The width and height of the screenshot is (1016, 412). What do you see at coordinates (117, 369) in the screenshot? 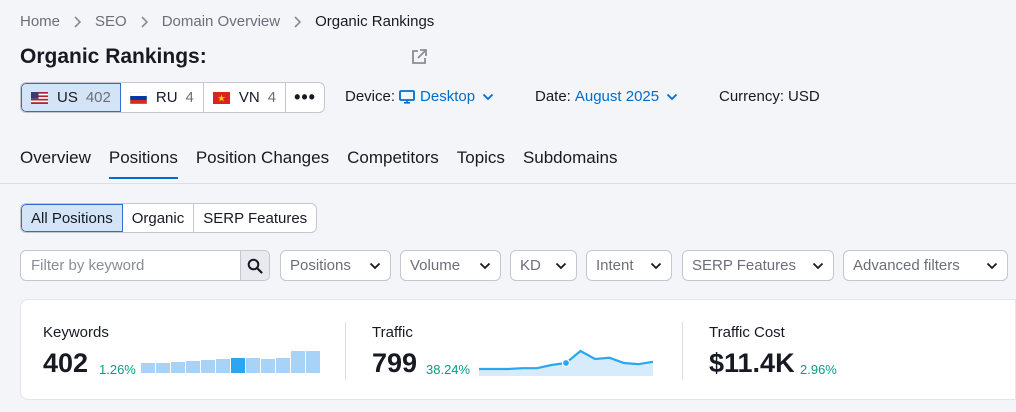
I see `metric-delta: 1.26%` at bounding box center [117, 369].